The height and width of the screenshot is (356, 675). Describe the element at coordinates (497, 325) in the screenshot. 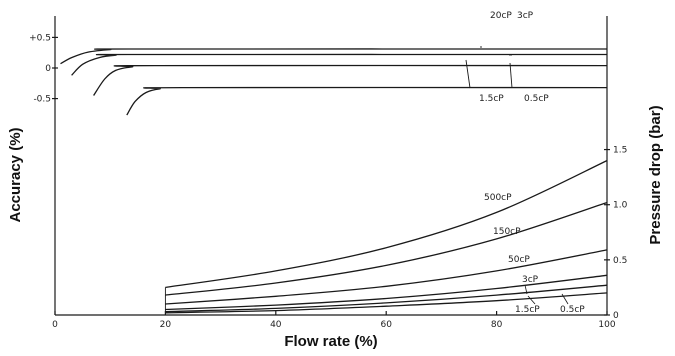

I see `x-tick-label: 80` at that location.